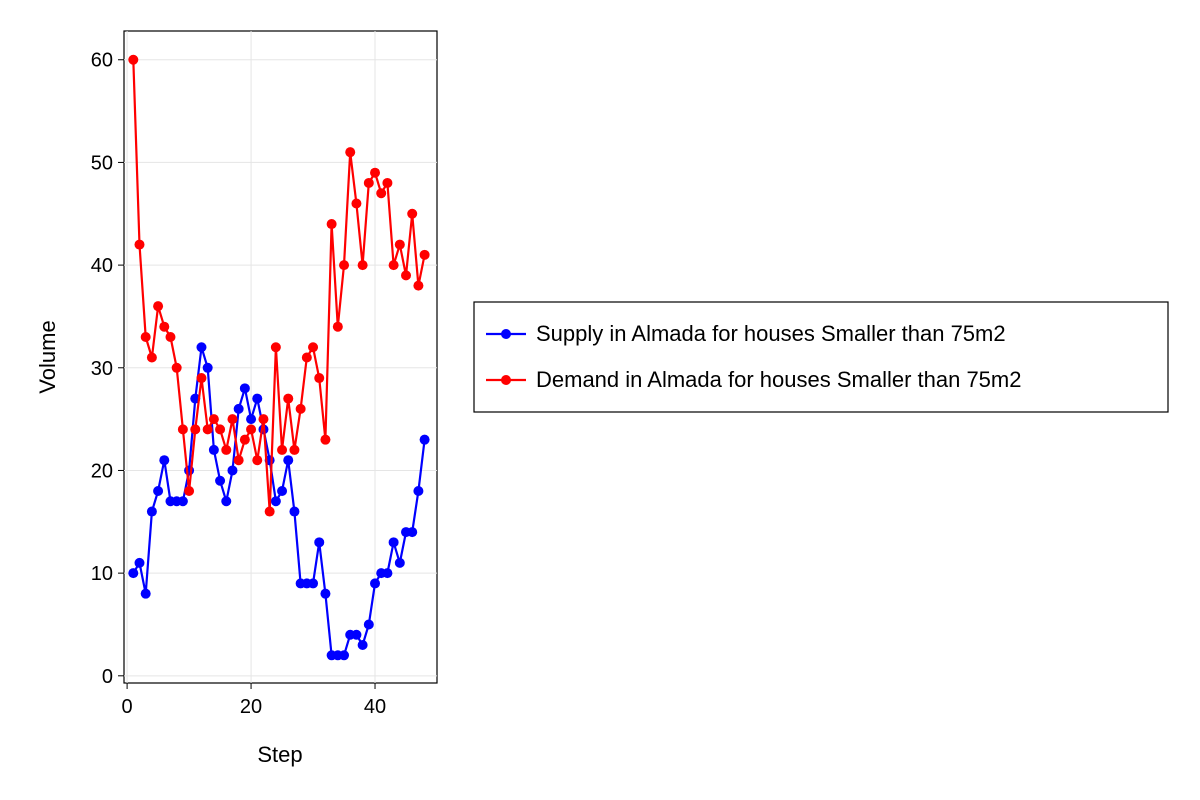 This screenshot has width=1200, height=800. What do you see at coordinates (102, 61) in the screenshot?
I see `y-tick-label: 60` at bounding box center [102, 61].